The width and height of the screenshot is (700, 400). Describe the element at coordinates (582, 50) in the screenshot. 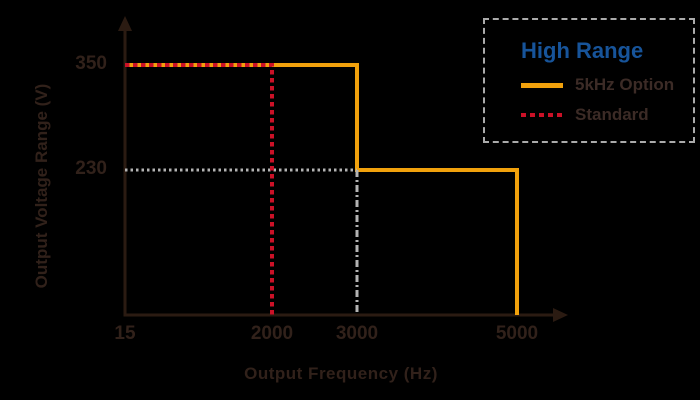

I see `legend-title: High Range` at that location.